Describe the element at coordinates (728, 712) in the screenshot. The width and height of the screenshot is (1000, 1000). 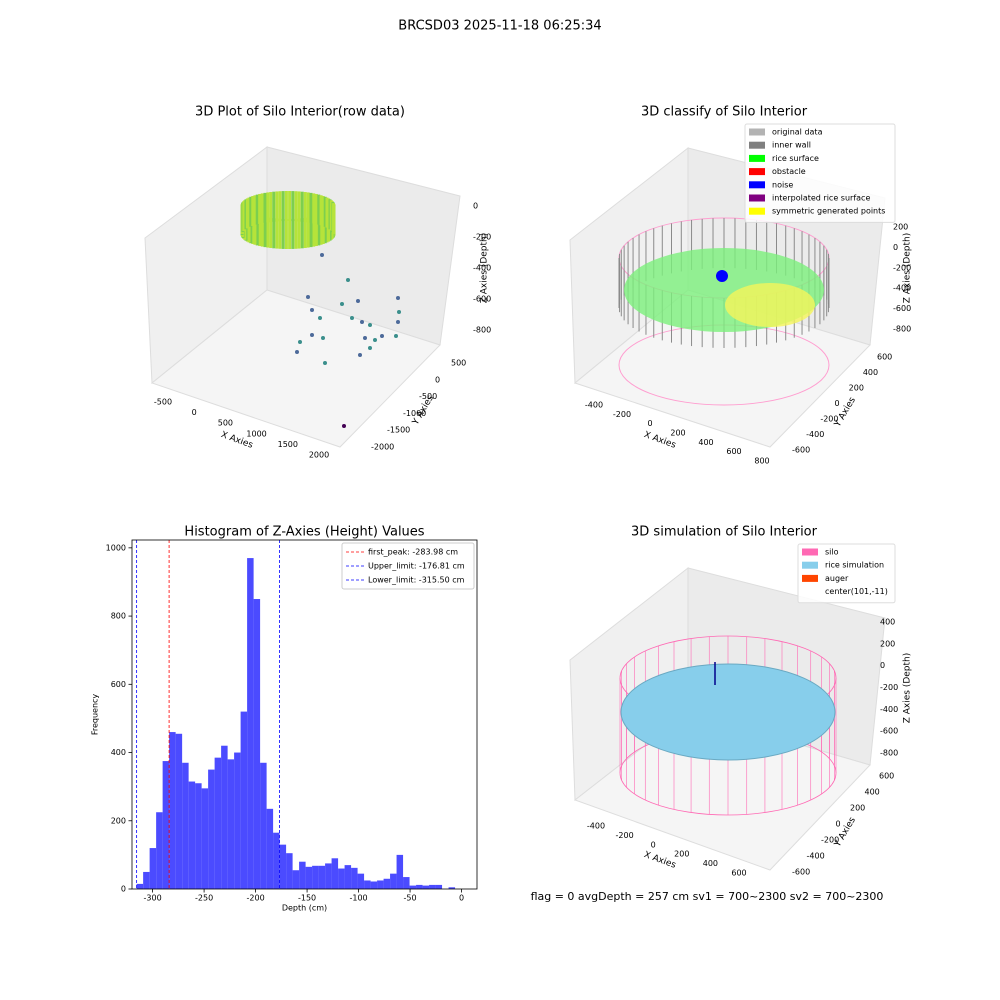
I see `rice-simulation` at that location.